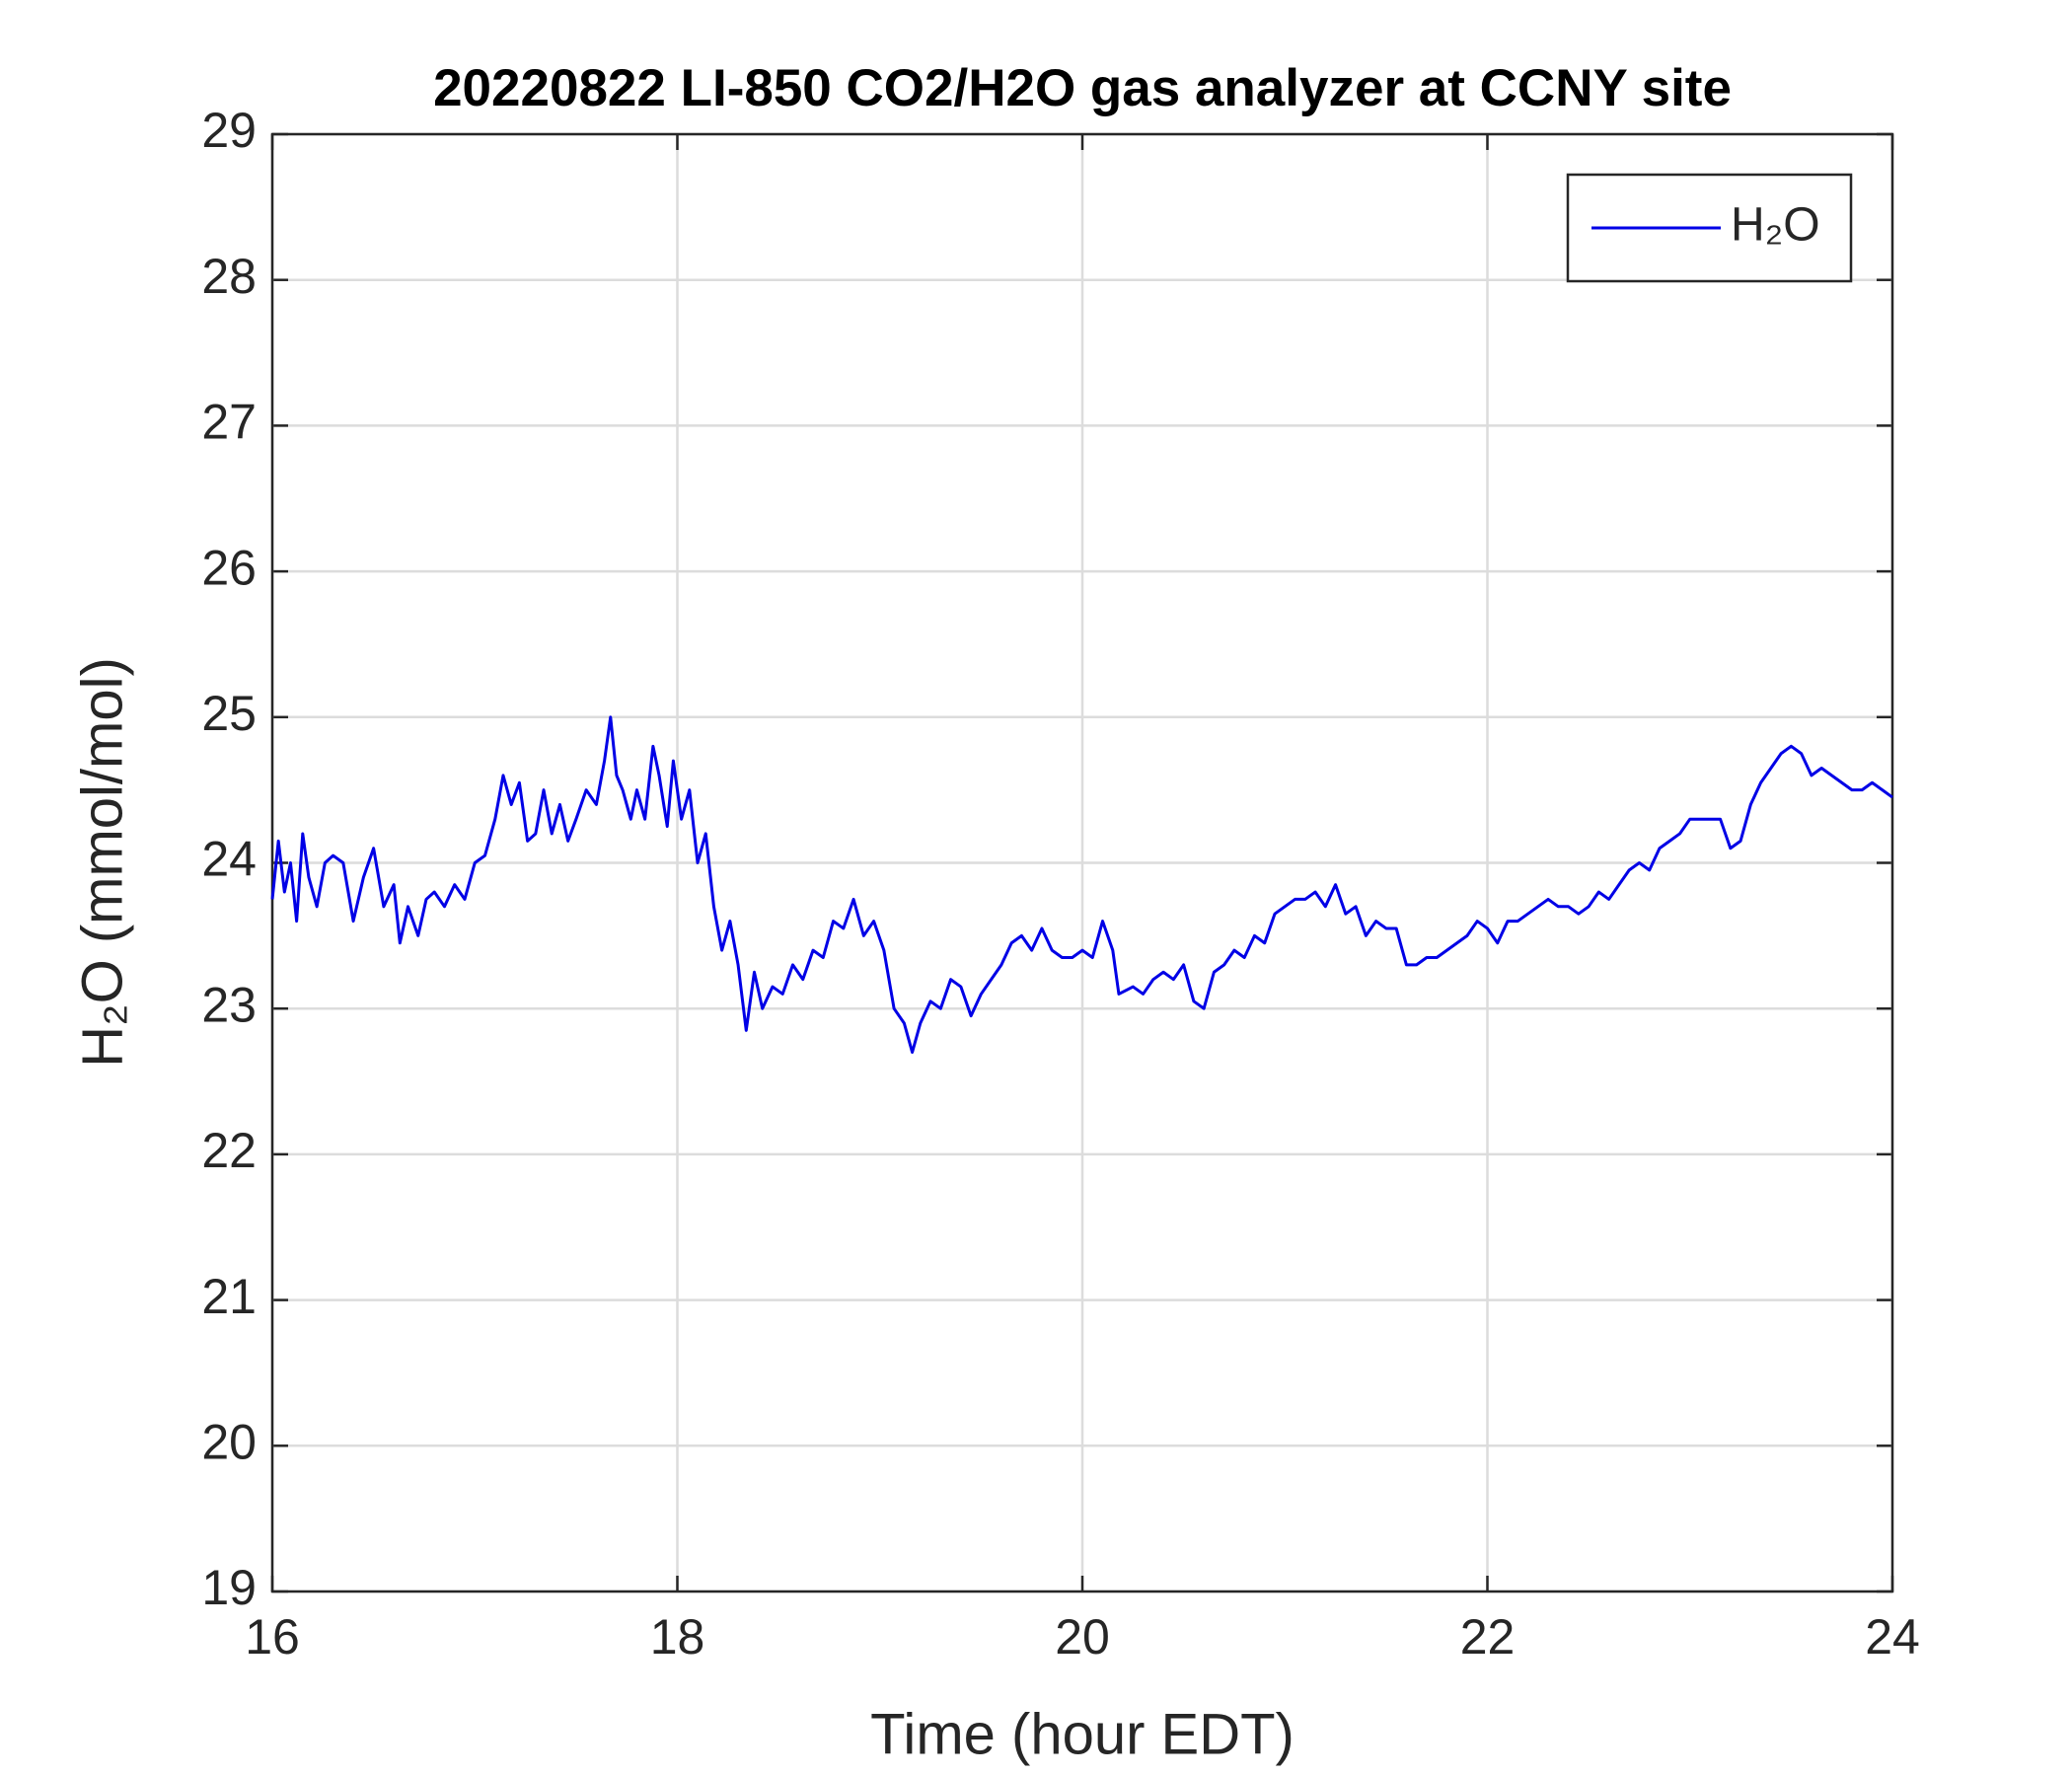 The image size is (2072, 1776). I want to click on y-axis-label: H₂O (mmol/mol), so click(102, 863).